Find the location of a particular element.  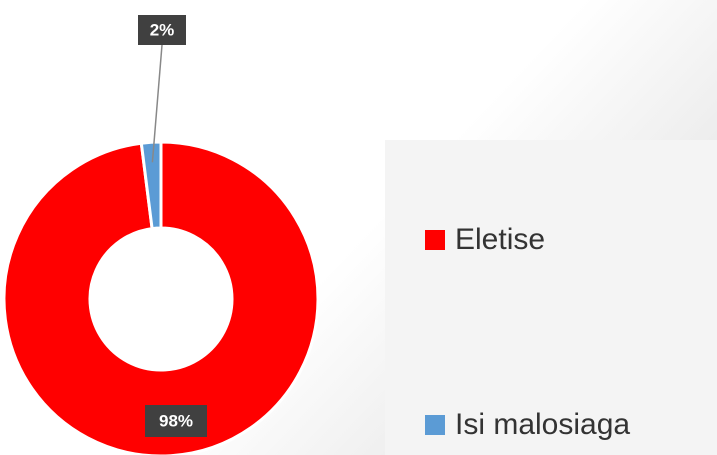

data-label: 98% is located at coordinates (176, 420).